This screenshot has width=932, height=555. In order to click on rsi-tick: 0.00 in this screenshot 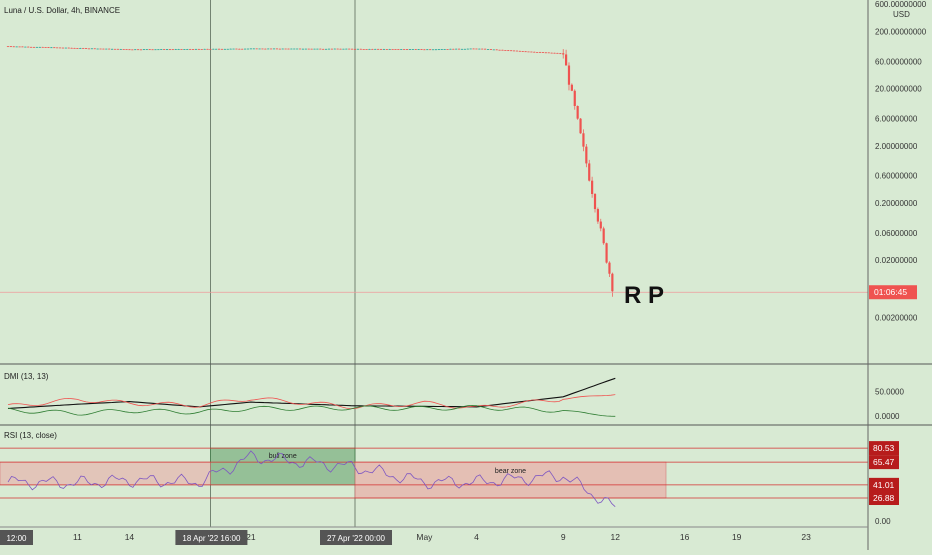, I will do `click(883, 521)`.